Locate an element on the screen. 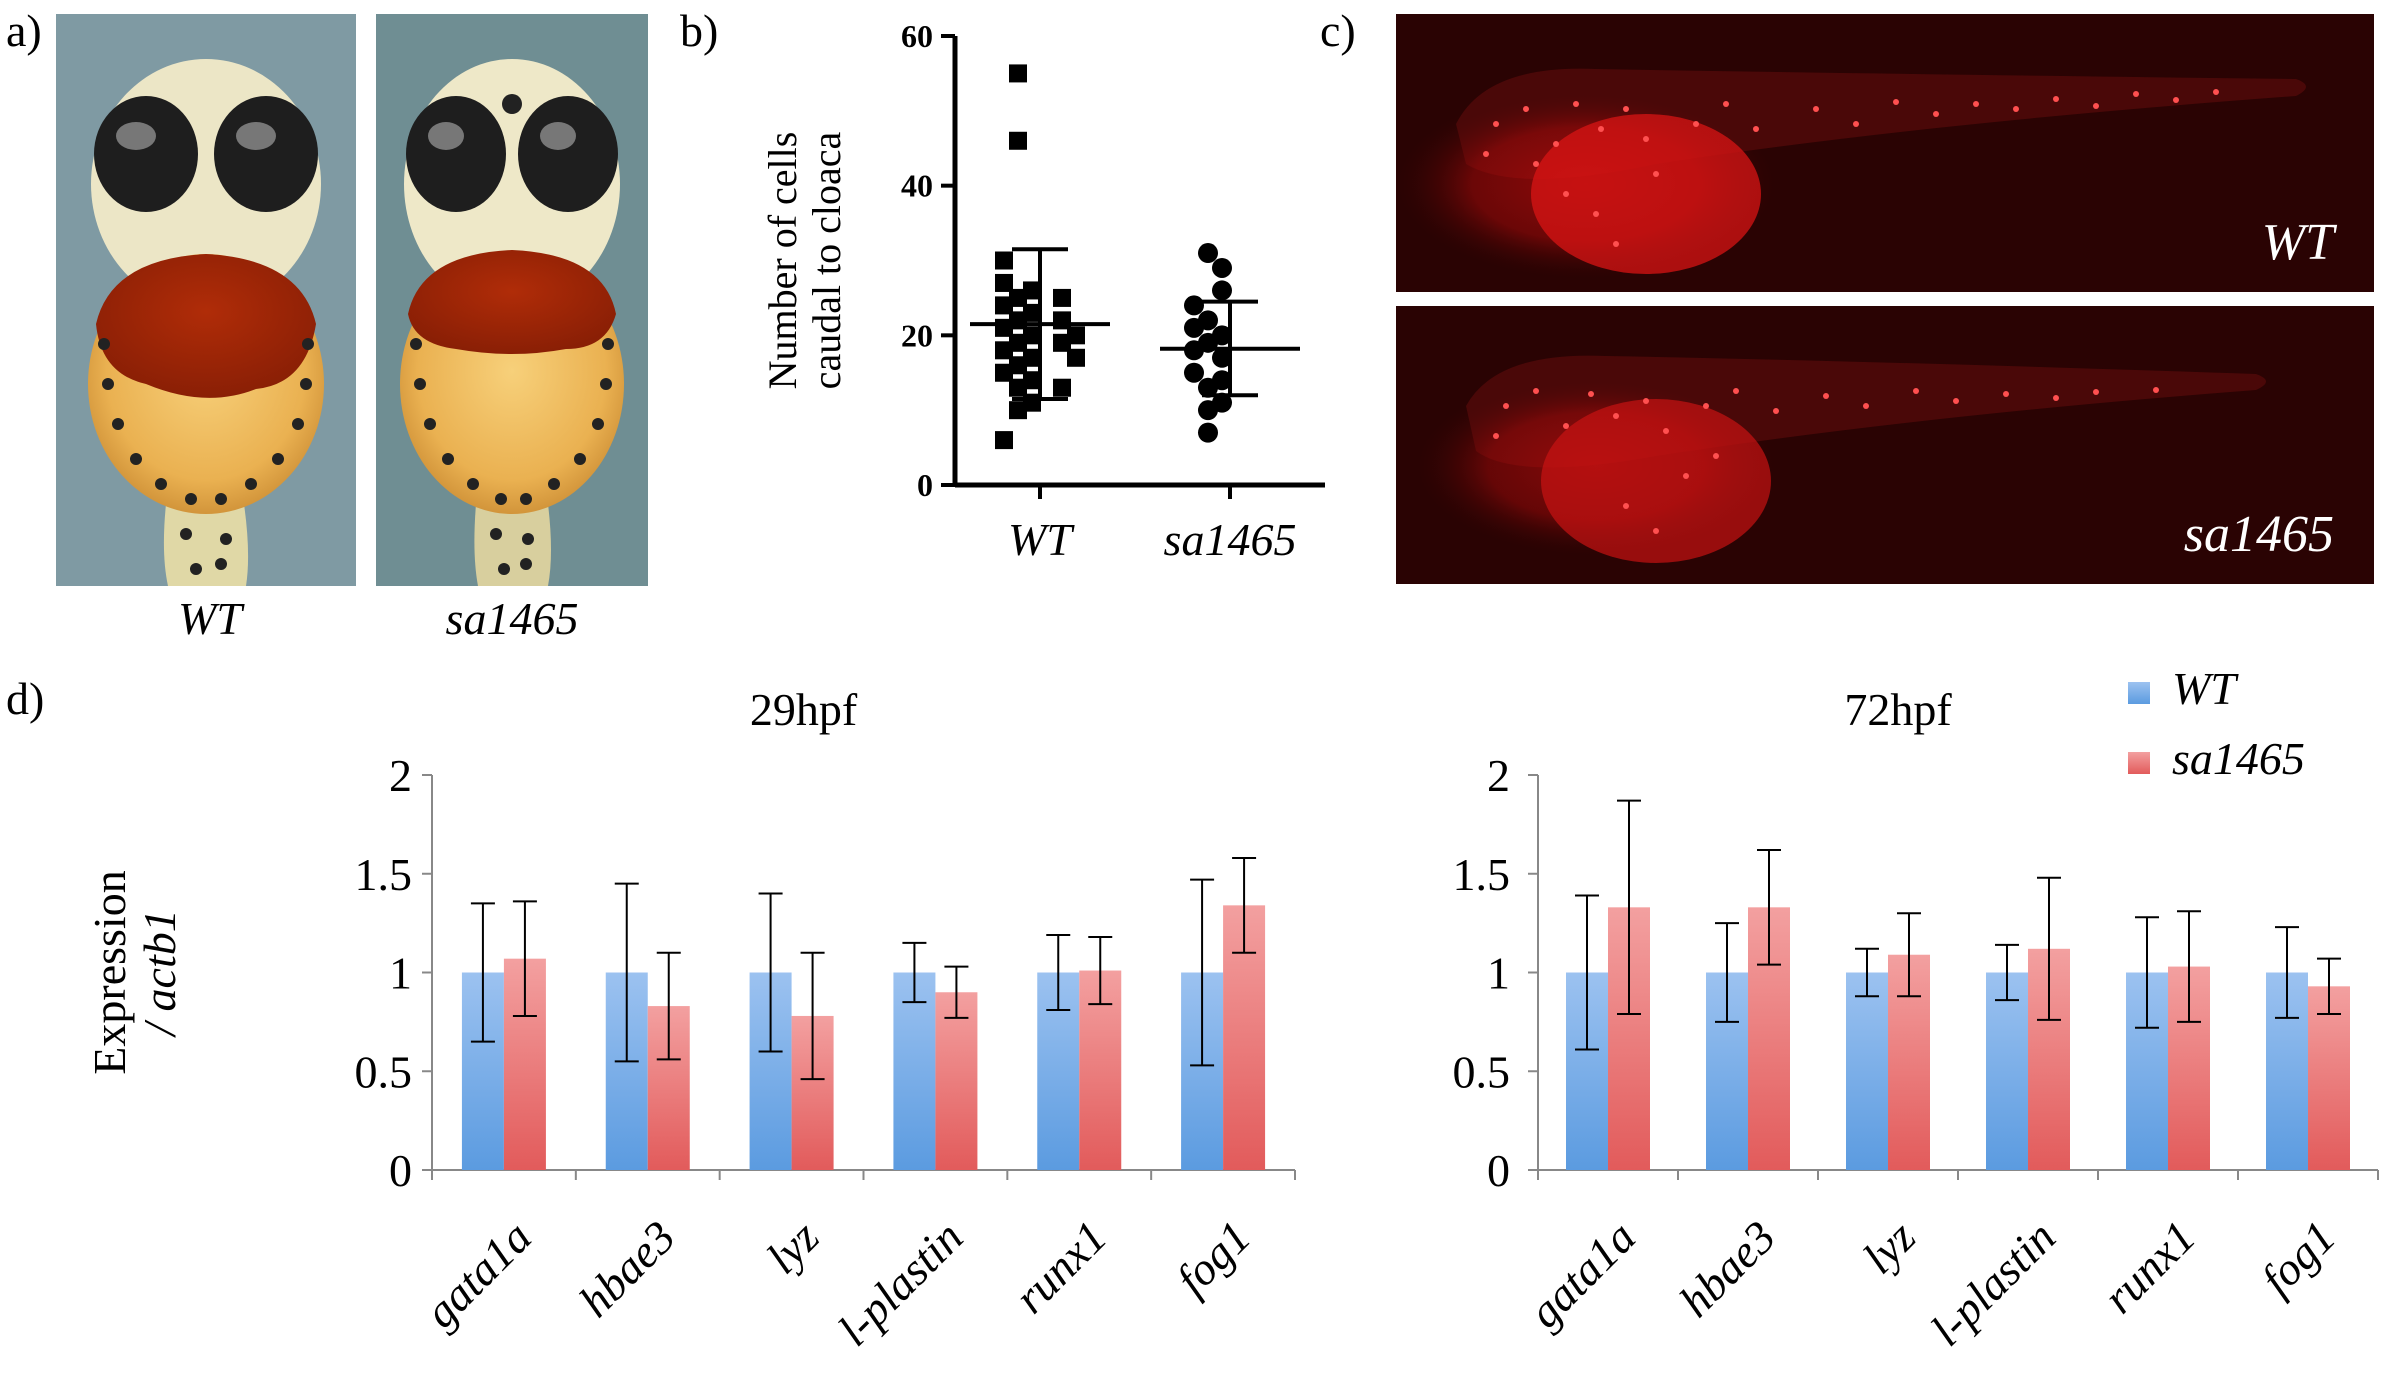  sa1465-fluorescence-drawing is located at coordinates (1841, 459).